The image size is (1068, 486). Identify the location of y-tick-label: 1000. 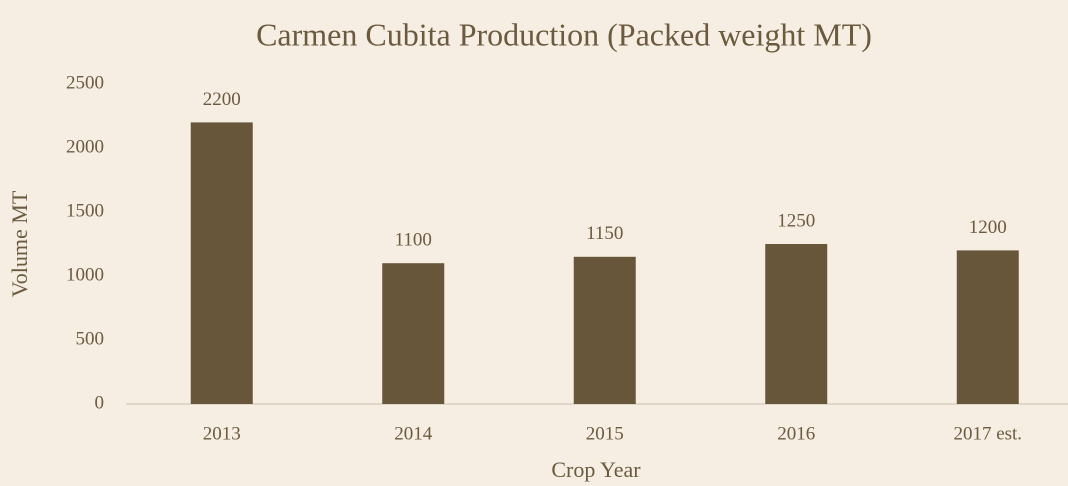
(85, 274).